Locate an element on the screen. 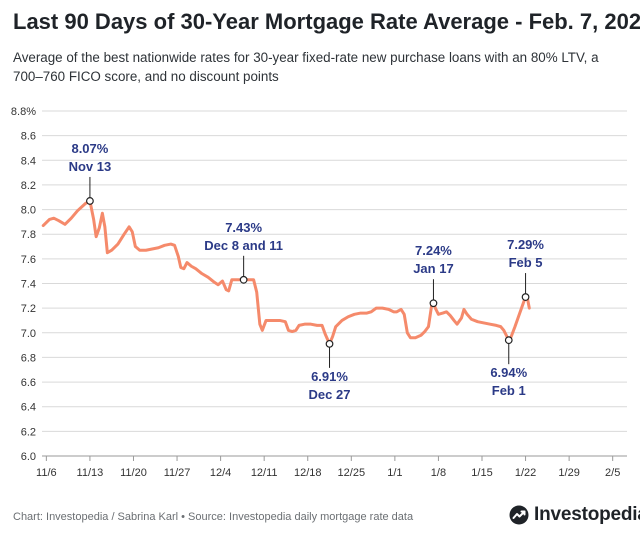  y-tick-label: 7.8 is located at coordinates (28, 235).